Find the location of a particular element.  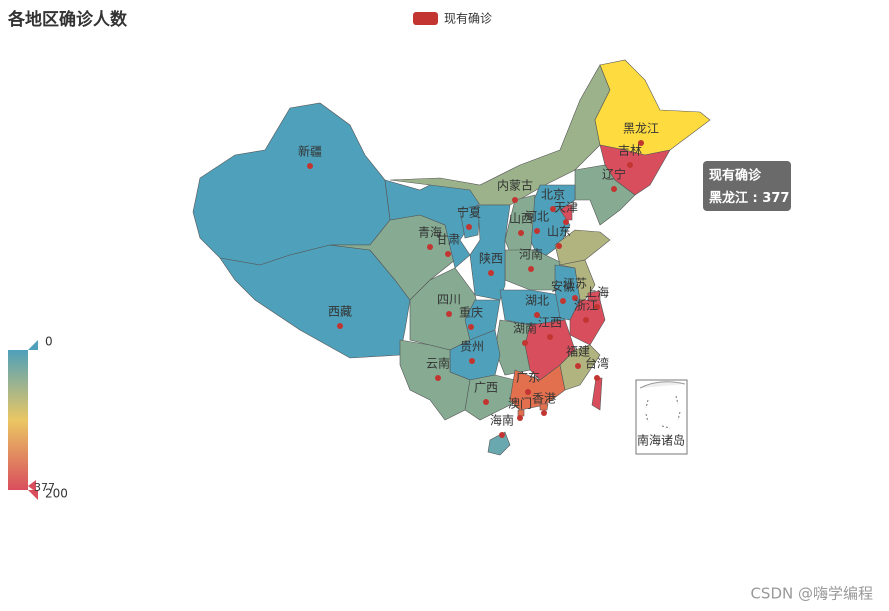

province-label: 宁夏 is located at coordinates (469, 212).